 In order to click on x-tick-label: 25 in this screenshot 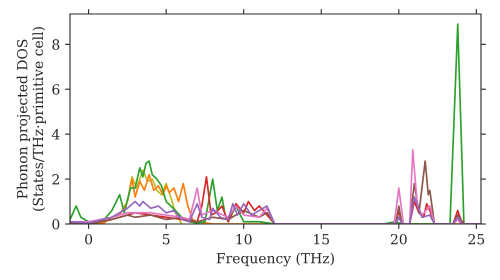, I will do `click(476, 239)`.